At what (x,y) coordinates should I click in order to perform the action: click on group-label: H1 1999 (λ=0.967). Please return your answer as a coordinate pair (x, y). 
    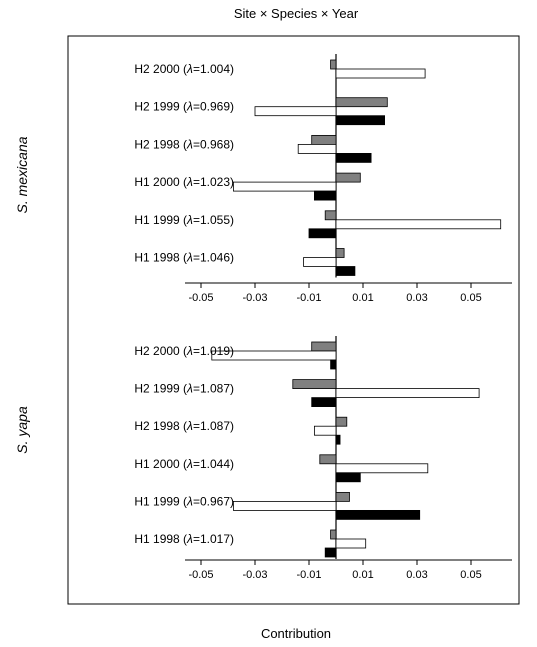
    Looking at the image, I should click on (184, 501).